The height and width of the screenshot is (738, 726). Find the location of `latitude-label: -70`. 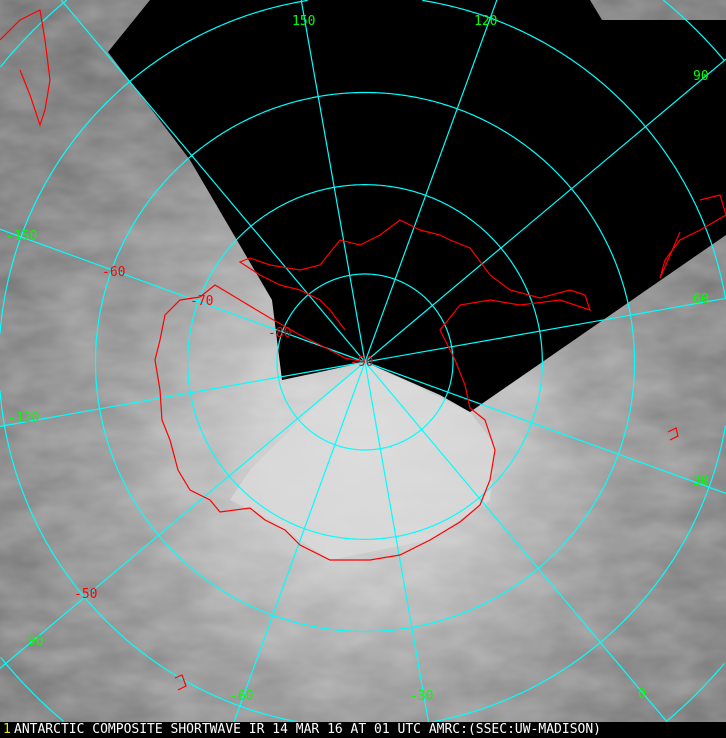

latitude-label: -70 is located at coordinates (201, 301).